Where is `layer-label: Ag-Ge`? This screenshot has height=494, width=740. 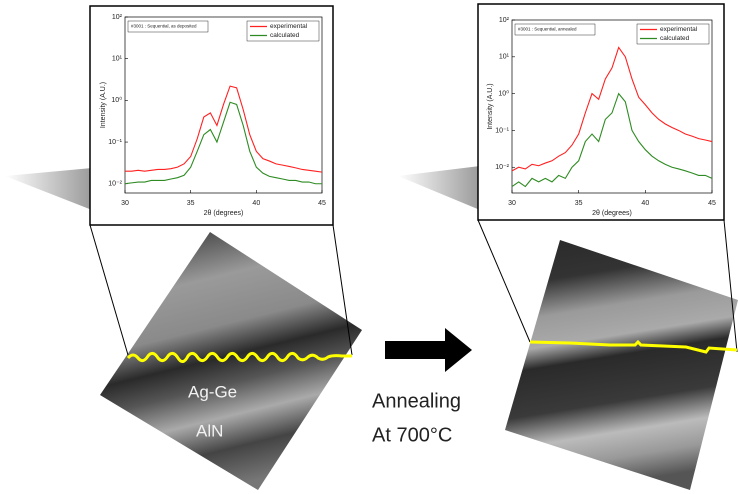 layer-label: Ag-Ge is located at coordinates (212, 391).